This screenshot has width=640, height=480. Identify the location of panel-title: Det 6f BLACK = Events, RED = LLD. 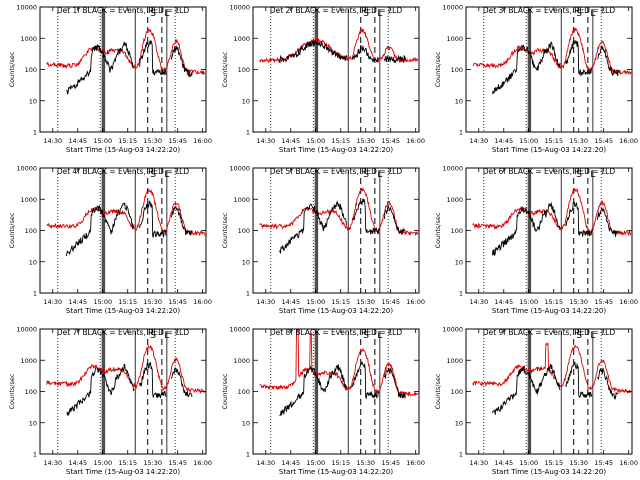
(549, 171).